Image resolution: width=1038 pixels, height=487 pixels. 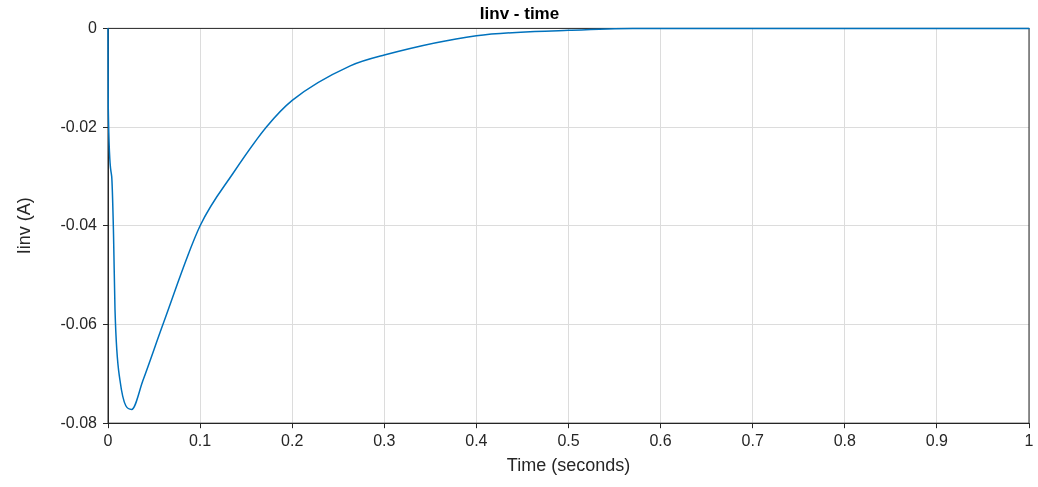 What do you see at coordinates (660, 441) in the screenshot?
I see `x-tick-label: 0.6` at bounding box center [660, 441].